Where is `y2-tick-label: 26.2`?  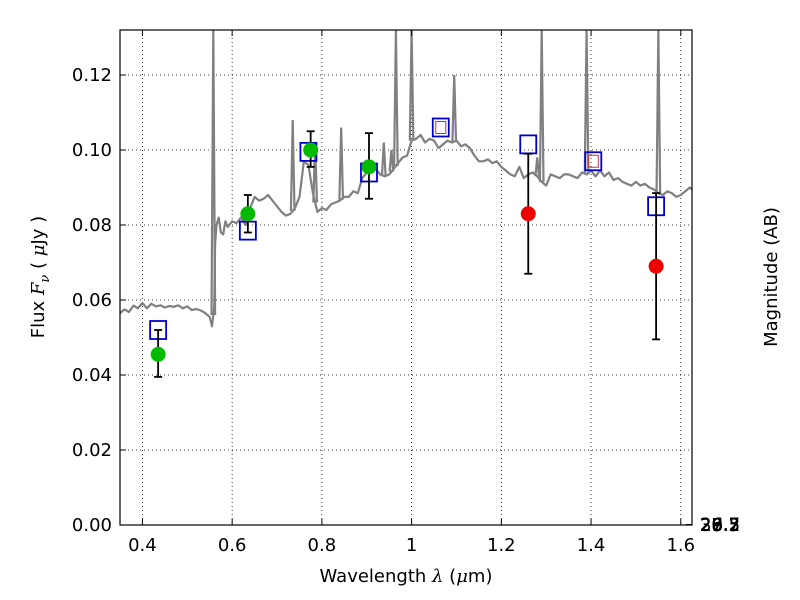 y2-tick-label: 26.2 is located at coordinates (720, 525).